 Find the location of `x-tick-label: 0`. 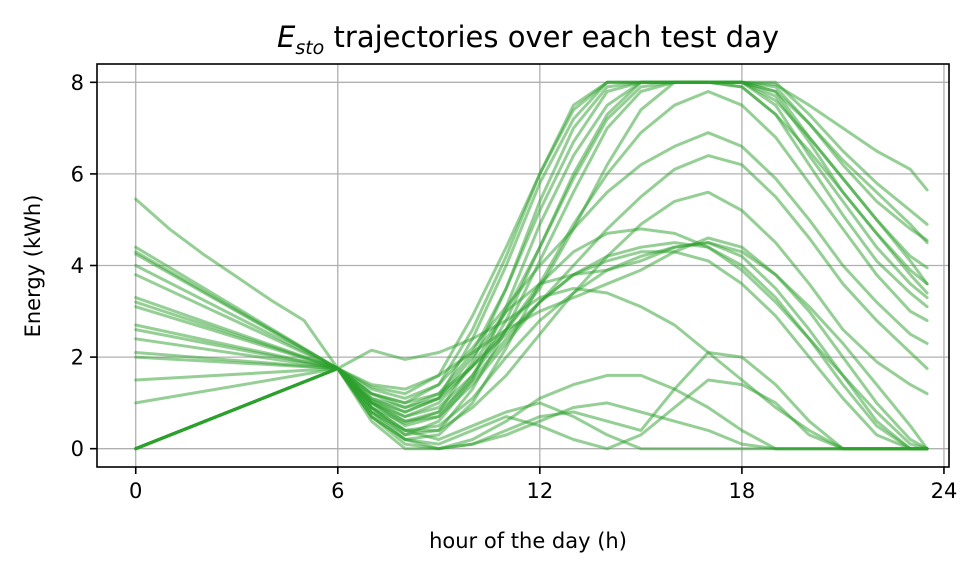

x-tick-label: 0 is located at coordinates (135, 491).